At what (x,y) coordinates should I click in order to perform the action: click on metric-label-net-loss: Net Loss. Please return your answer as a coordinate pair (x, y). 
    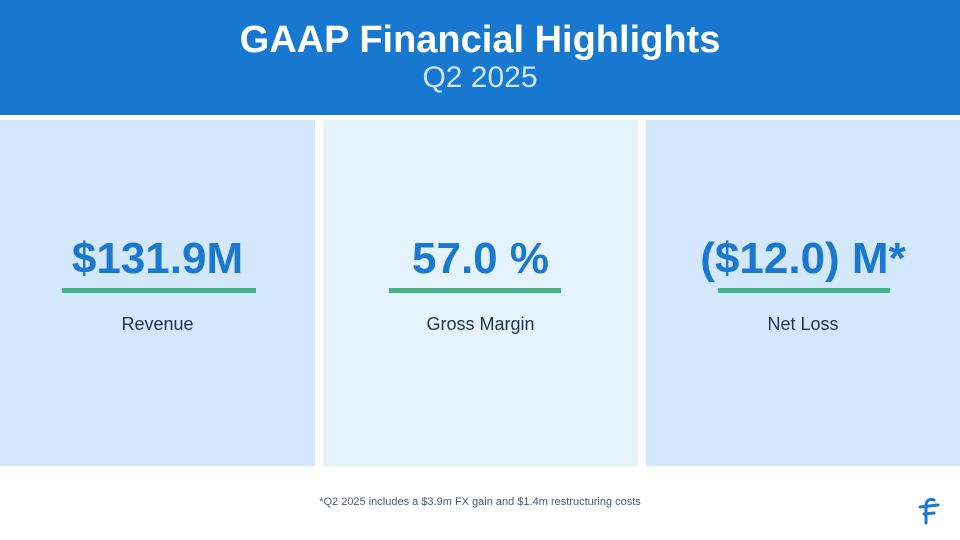
    Looking at the image, I should click on (803, 324).